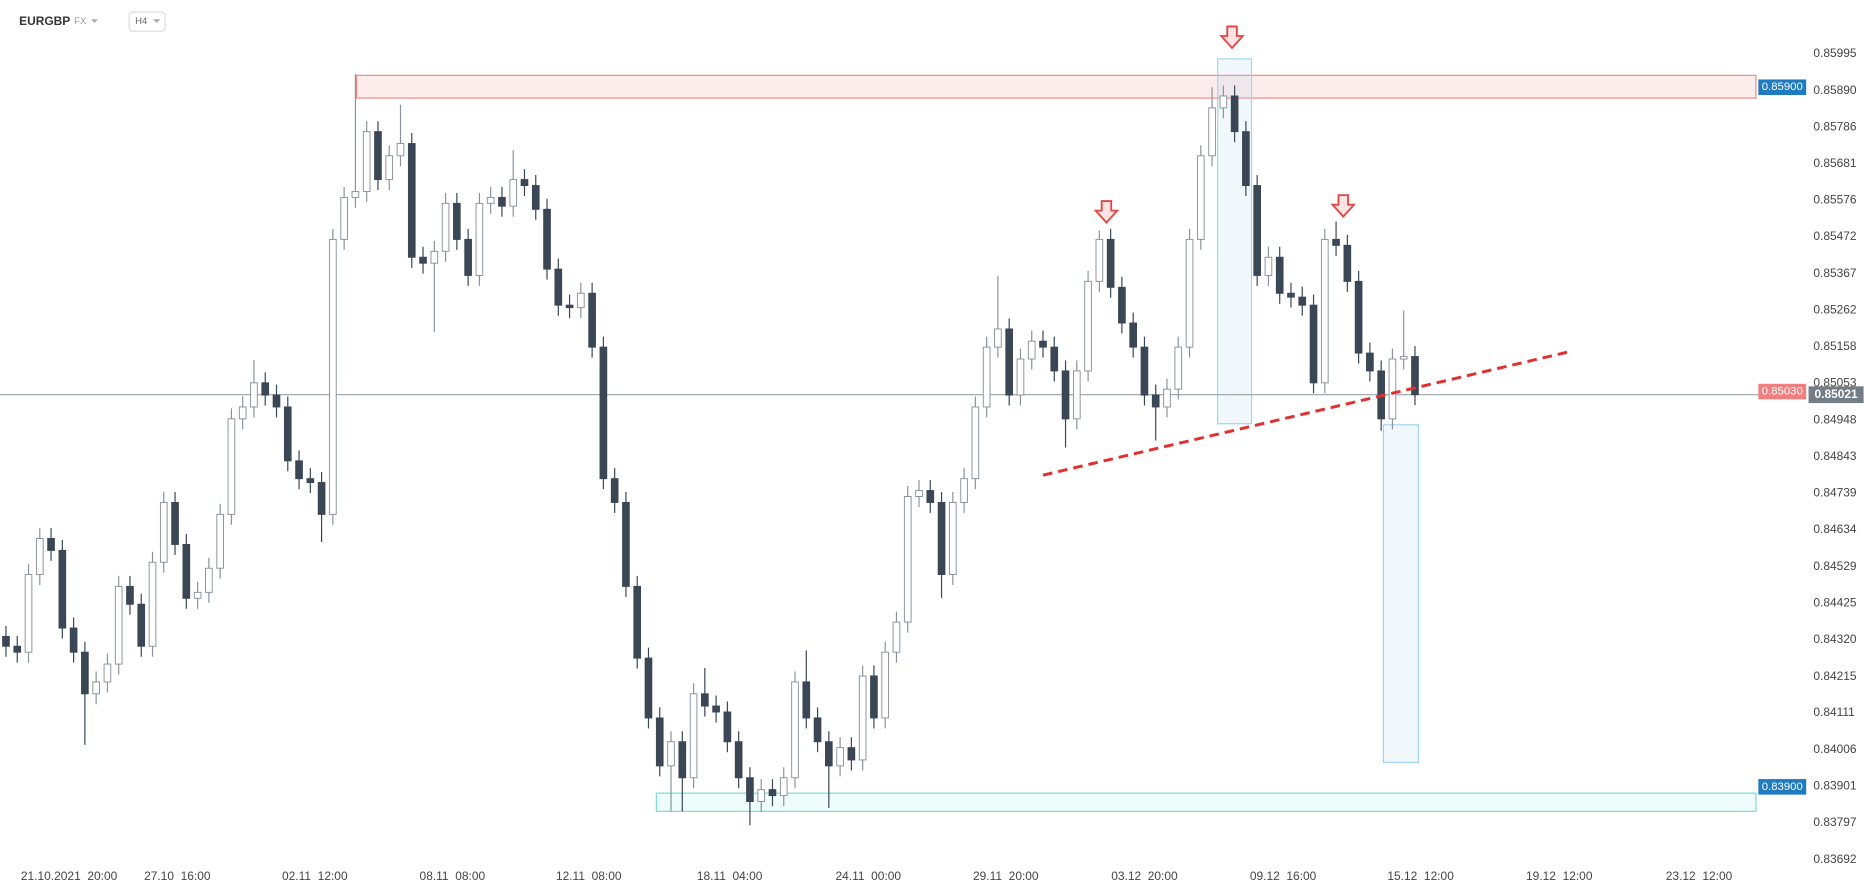 This screenshot has width=1866, height=889. What do you see at coordinates (157, 21) in the screenshot?
I see `timeframe-dropdown` at bounding box center [157, 21].